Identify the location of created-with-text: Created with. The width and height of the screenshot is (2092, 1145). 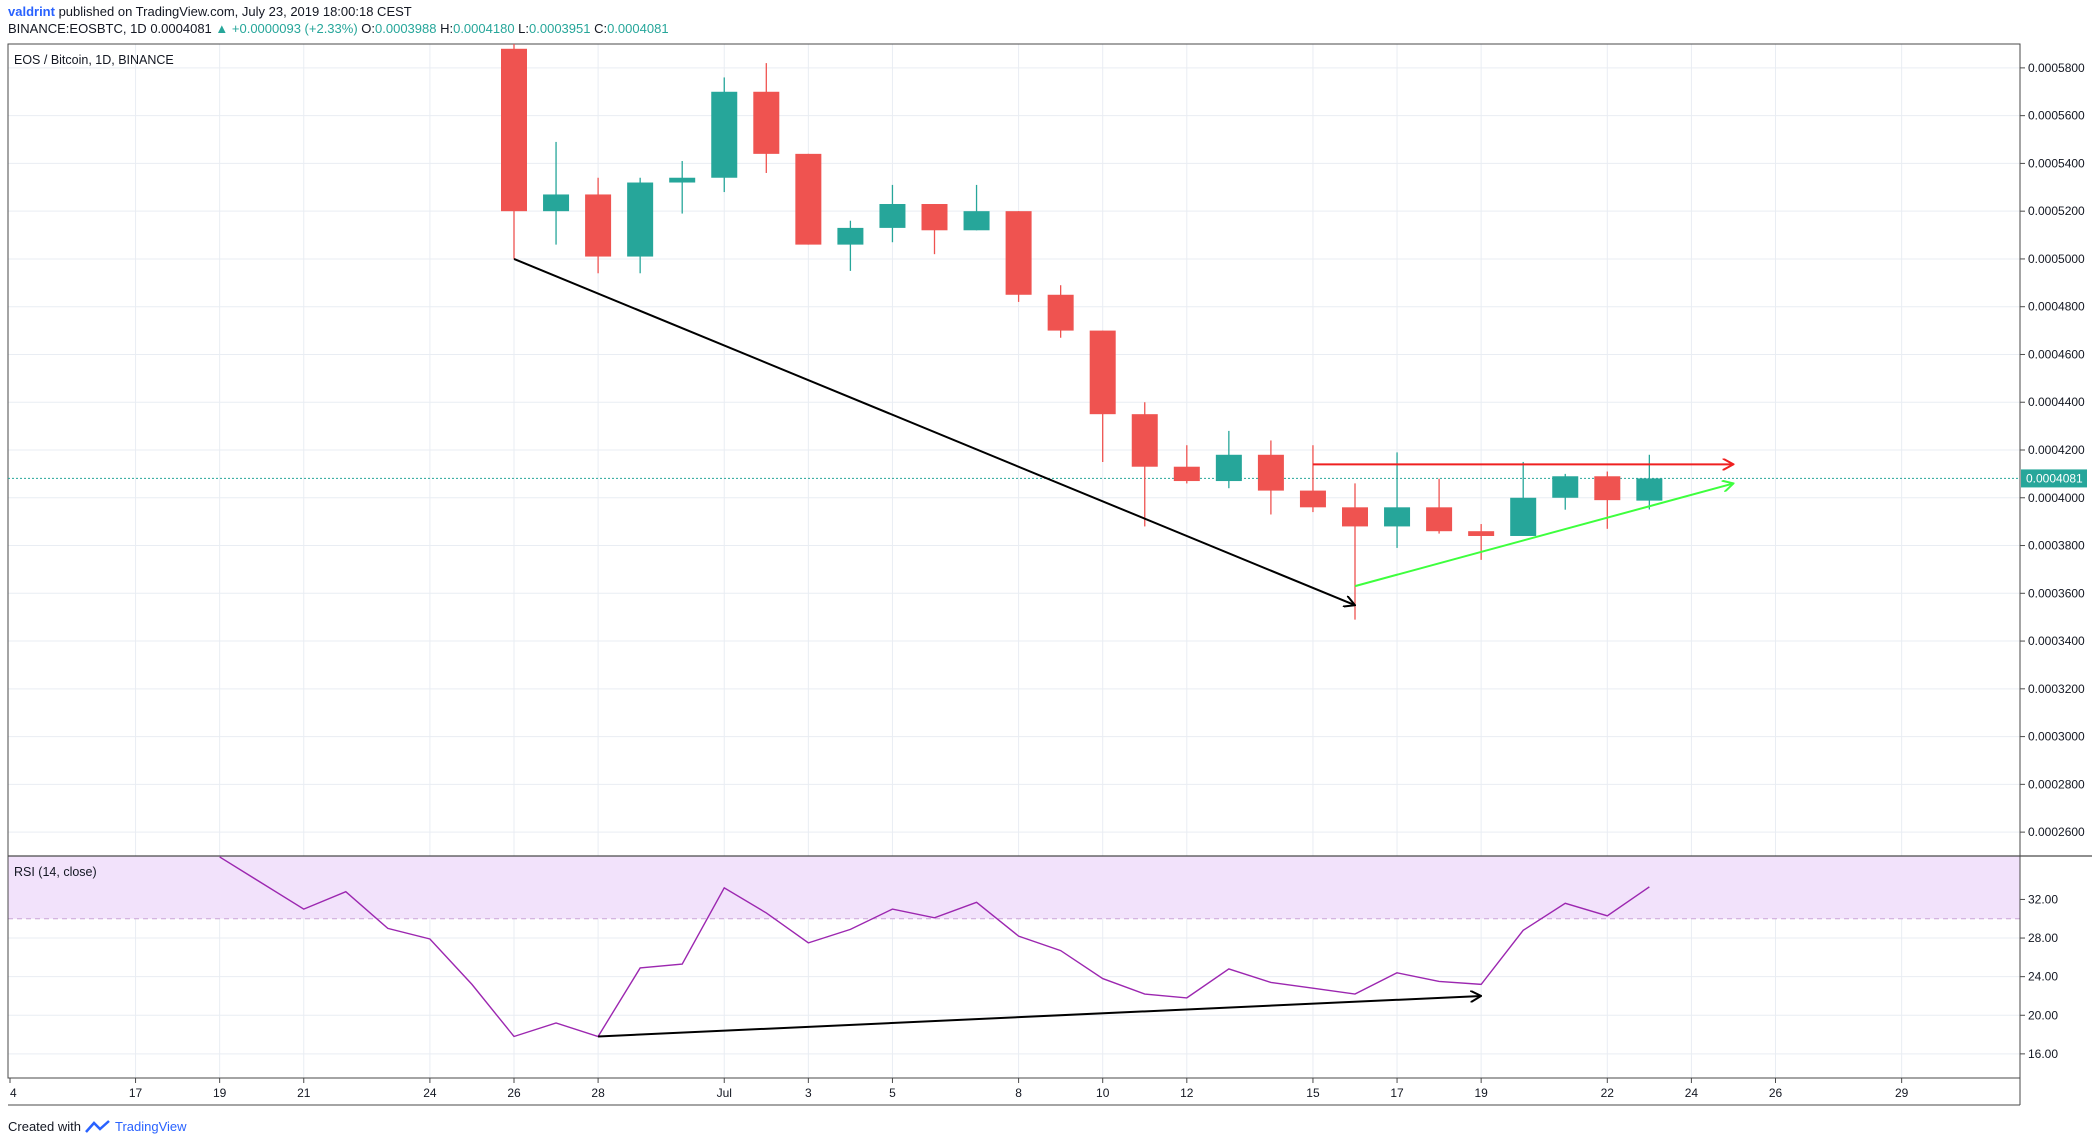
(44, 1126).